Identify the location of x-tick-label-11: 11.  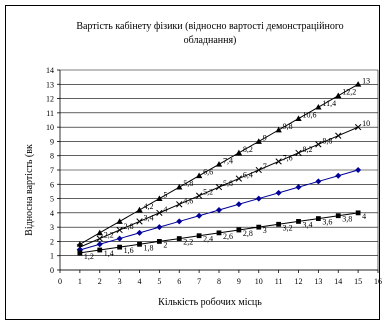
(279, 281).